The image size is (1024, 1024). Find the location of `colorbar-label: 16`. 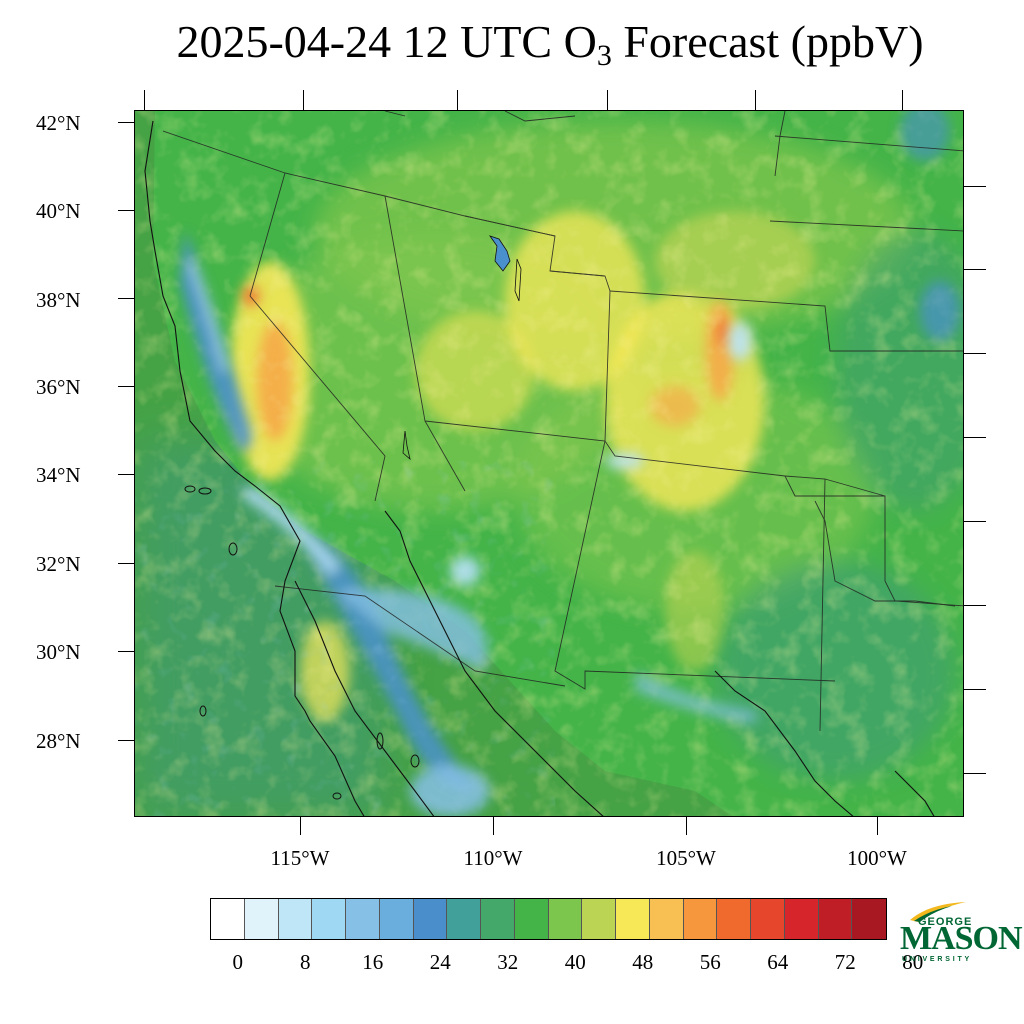

colorbar-label: 16 is located at coordinates (373, 962).